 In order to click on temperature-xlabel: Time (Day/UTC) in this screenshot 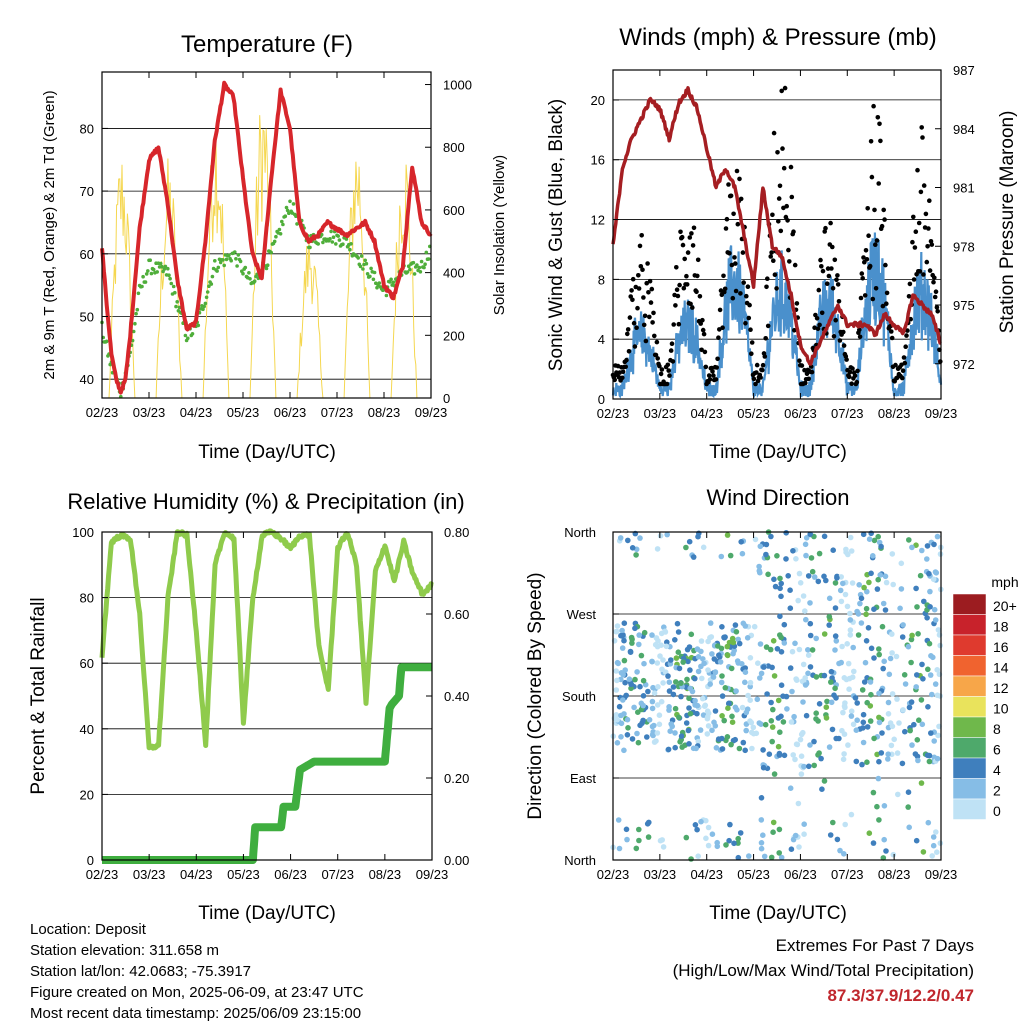, I will do `click(267, 452)`.